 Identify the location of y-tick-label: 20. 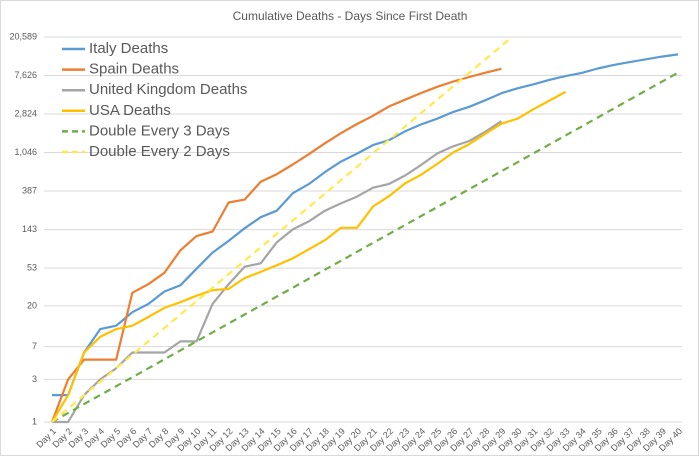
(32, 305).